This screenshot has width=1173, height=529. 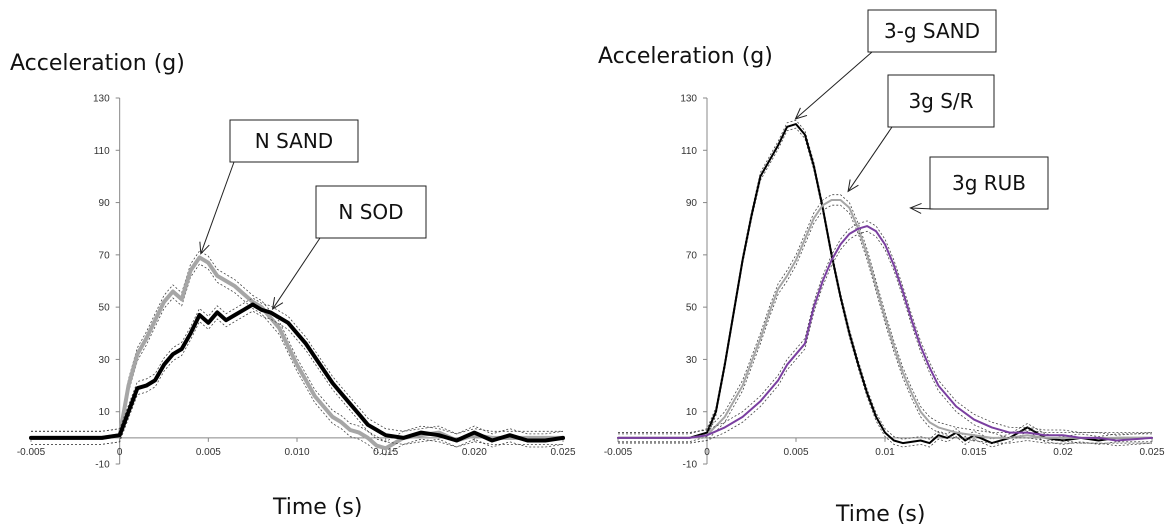 What do you see at coordinates (317, 507) in the screenshot?
I see `x-axis-label-left: Time (s)` at bounding box center [317, 507].